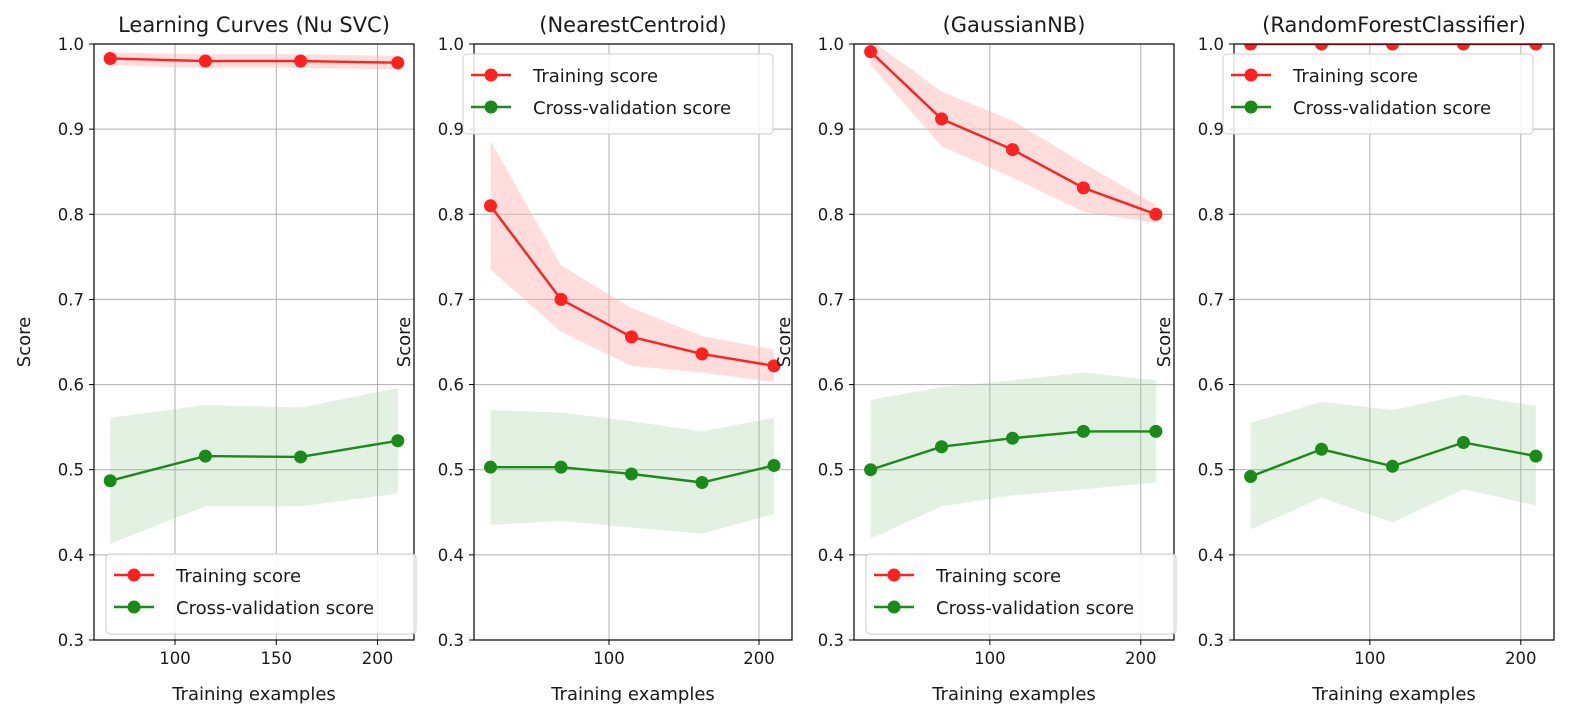 This screenshot has height=724, width=1584. I want to click on panel-4-legend: Training score Cross-validation score, so click(1378, 94).